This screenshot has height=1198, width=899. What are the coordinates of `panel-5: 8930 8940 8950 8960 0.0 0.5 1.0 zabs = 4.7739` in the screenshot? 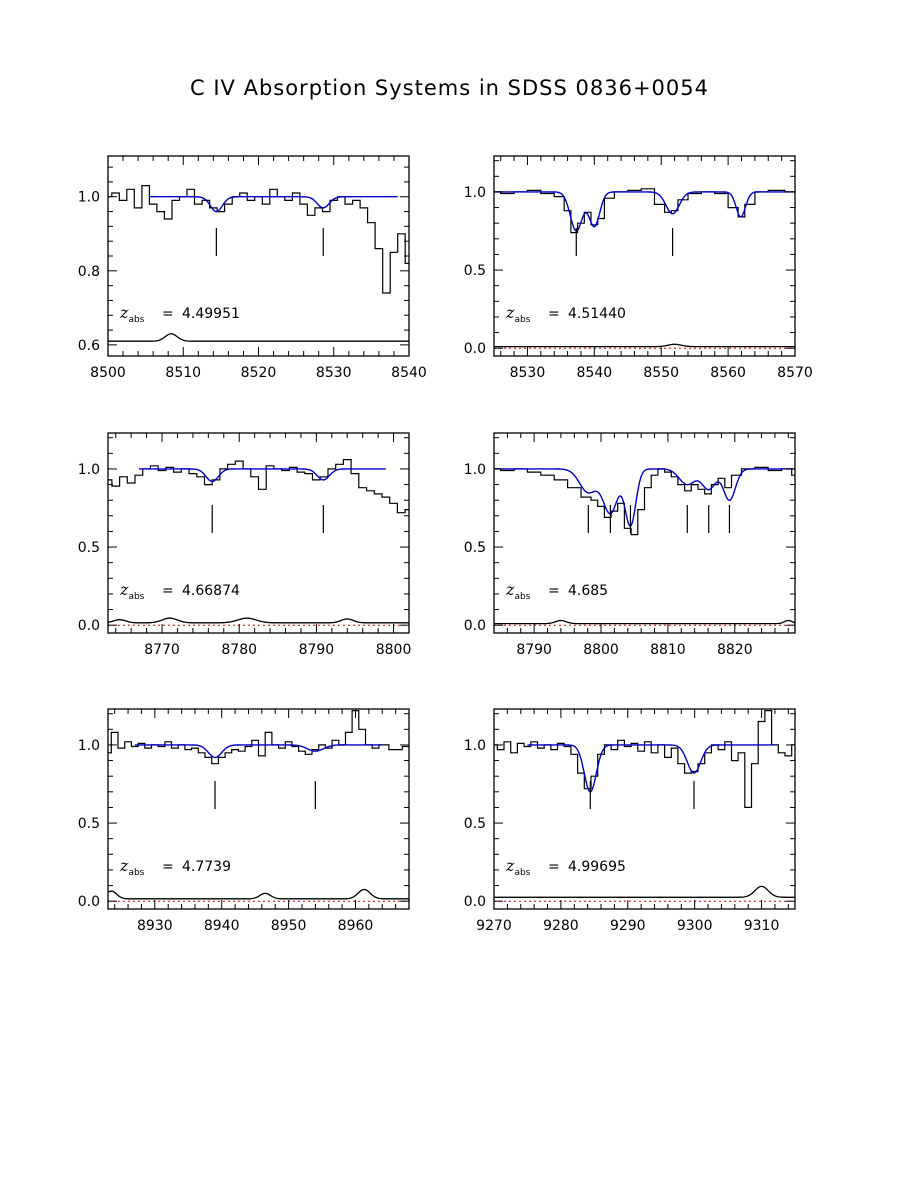 It's located at (244, 821).